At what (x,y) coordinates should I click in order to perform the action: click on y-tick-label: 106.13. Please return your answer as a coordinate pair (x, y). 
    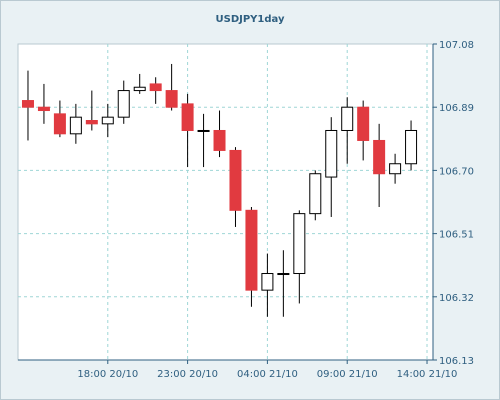
    Looking at the image, I should click on (456, 361).